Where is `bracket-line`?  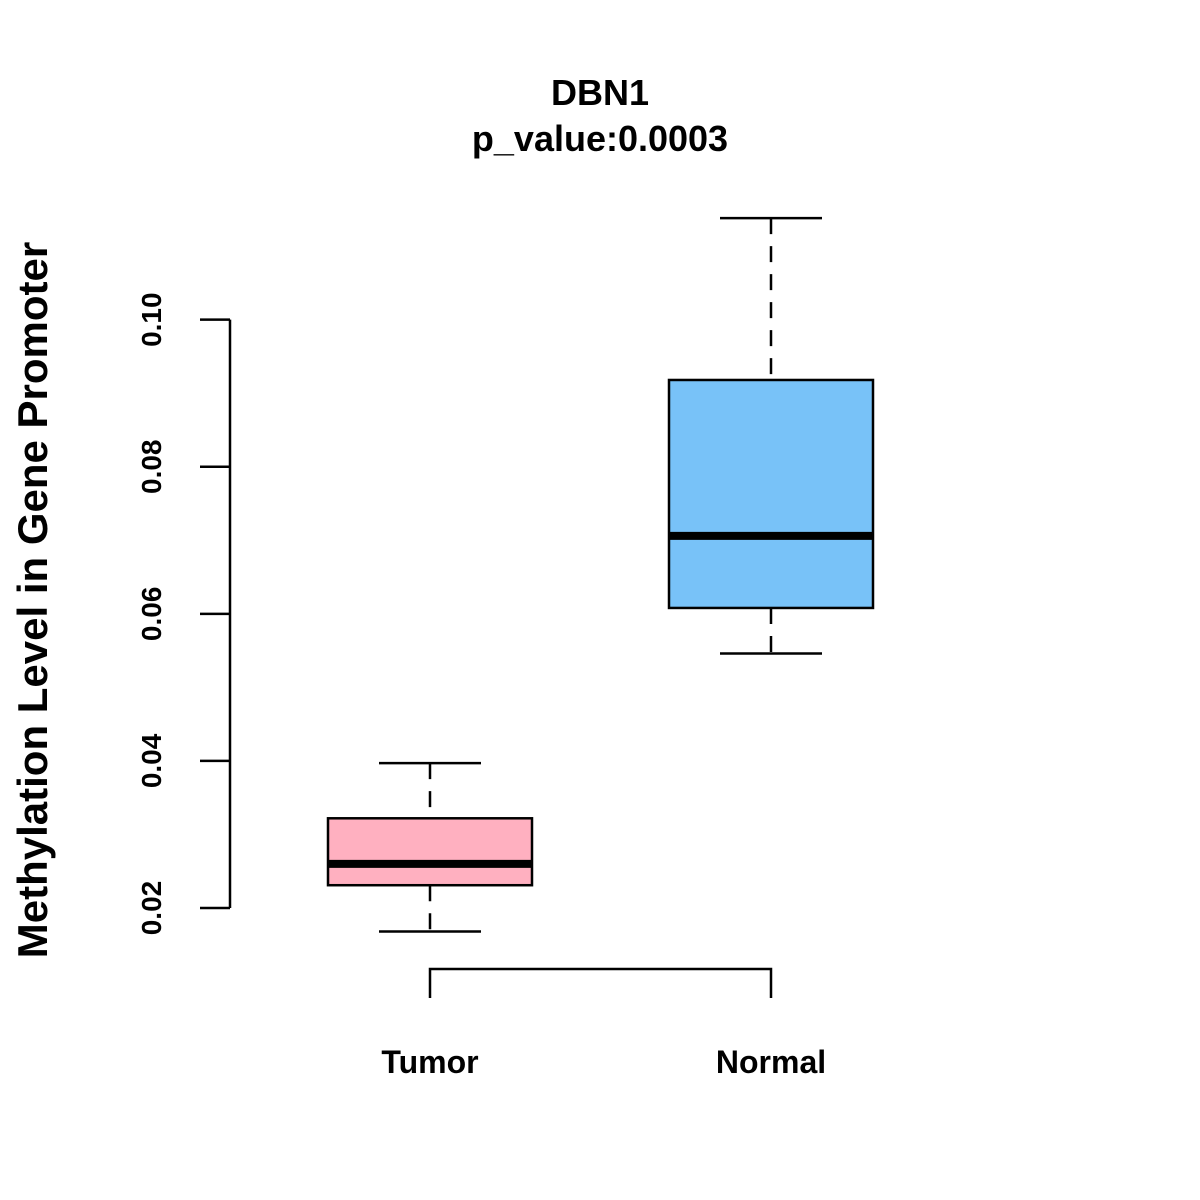
bracket-line is located at coordinates (600, 982).